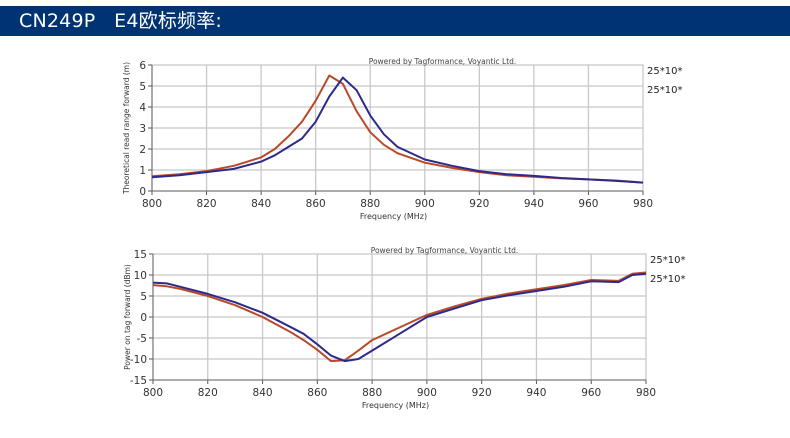 The width and height of the screenshot is (790, 438). I want to click on y-tick-label: 2, so click(142, 150).